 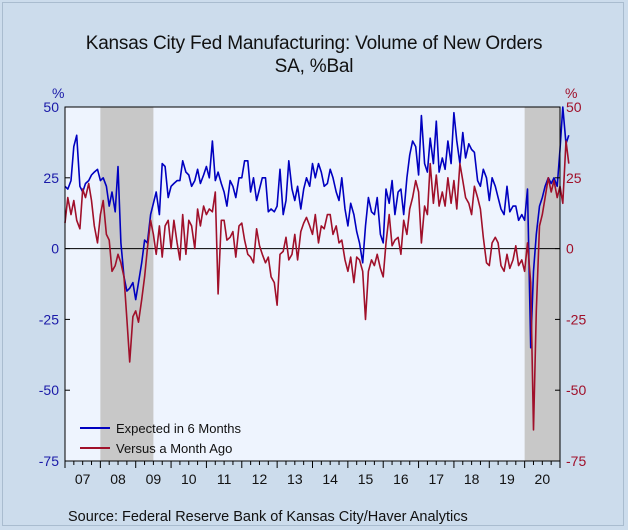 What do you see at coordinates (49, 390) in the screenshot?
I see `left-tick-label: -50` at bounding box center [49, 390].